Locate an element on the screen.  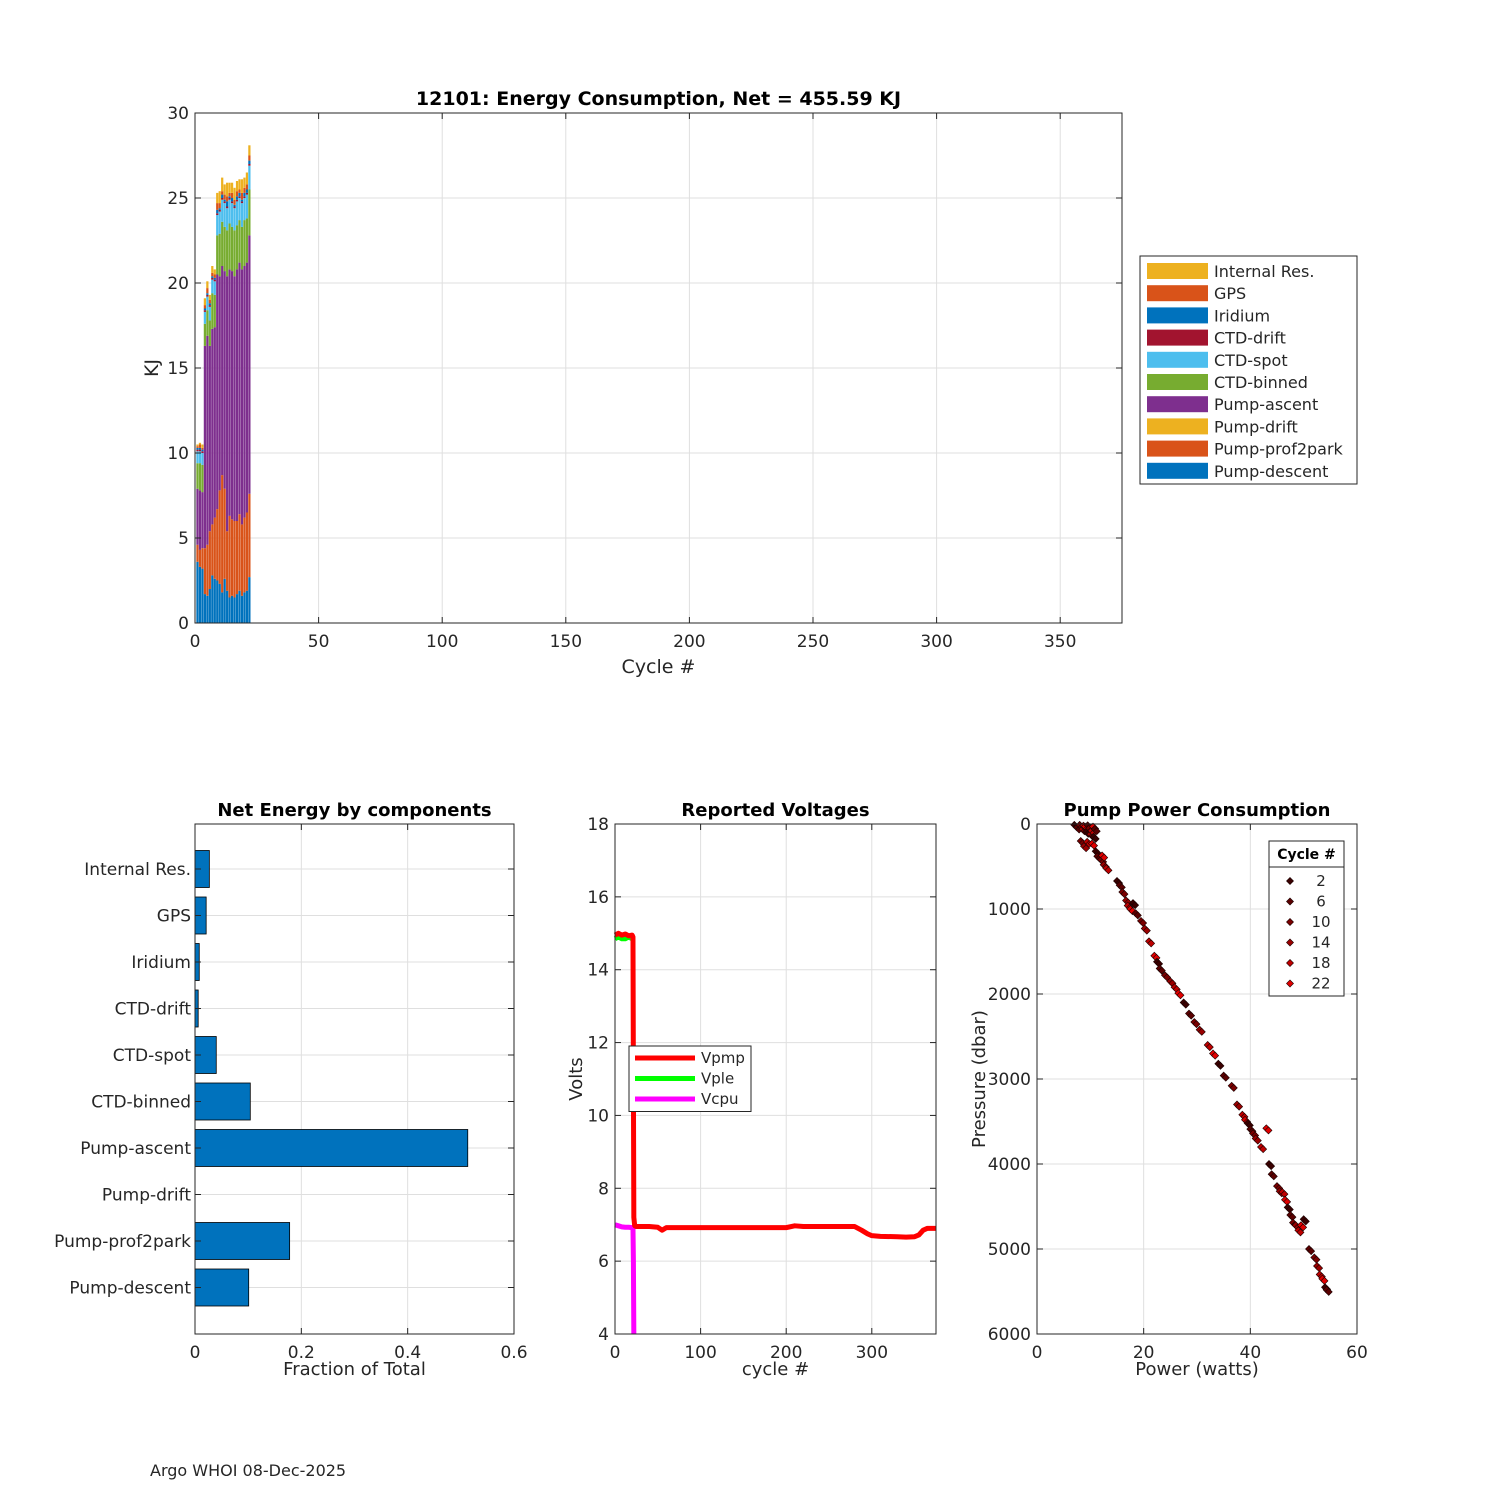
pump-ytick-label: 6000 is located at coordinates (1009, 1335).